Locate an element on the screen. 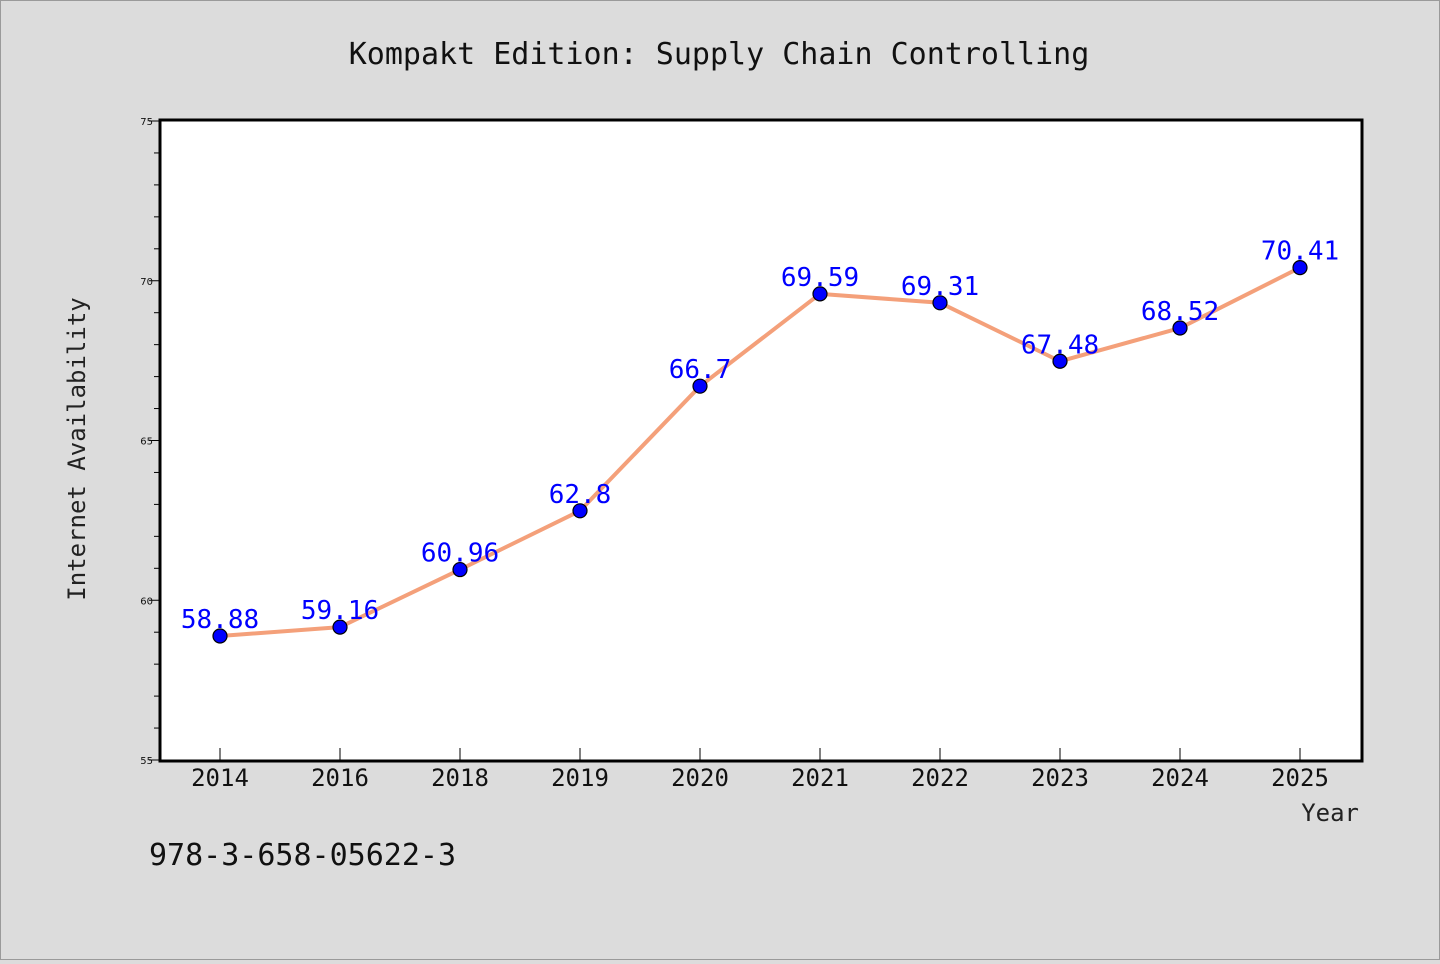  y-tick-label: 70 is located at coordinates (146, 282).